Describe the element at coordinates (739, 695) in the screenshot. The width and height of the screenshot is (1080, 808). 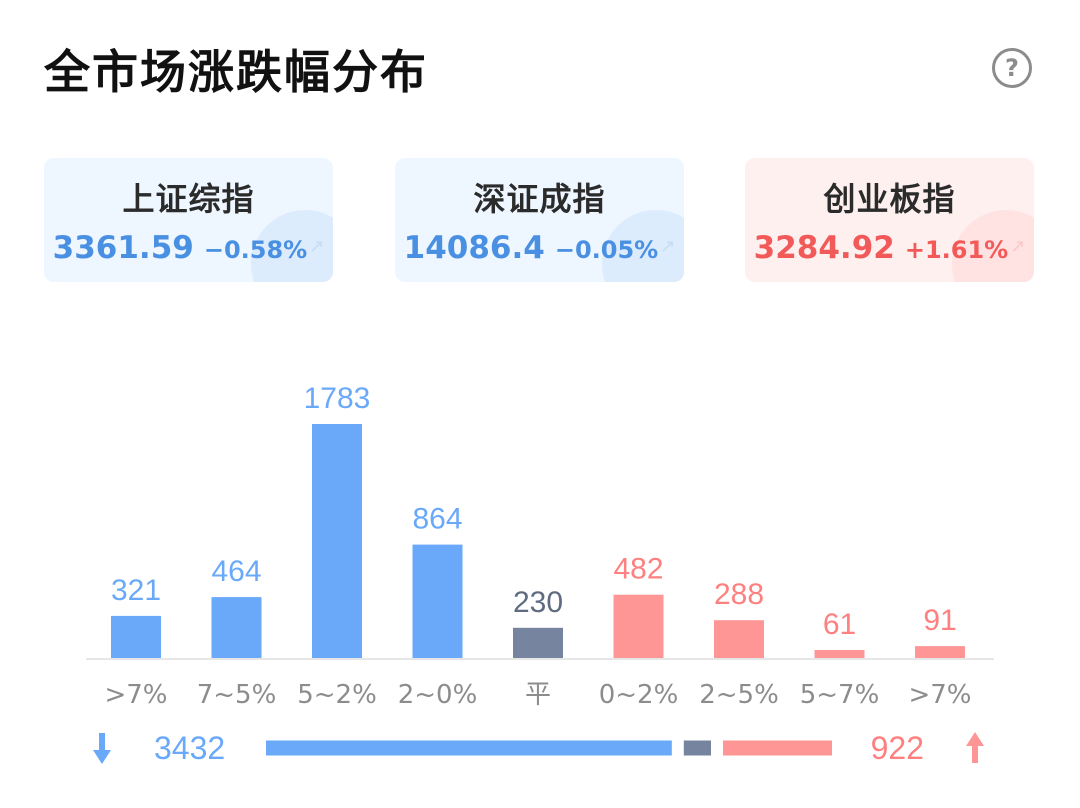
I see `category-label: 2~5%` at that location.